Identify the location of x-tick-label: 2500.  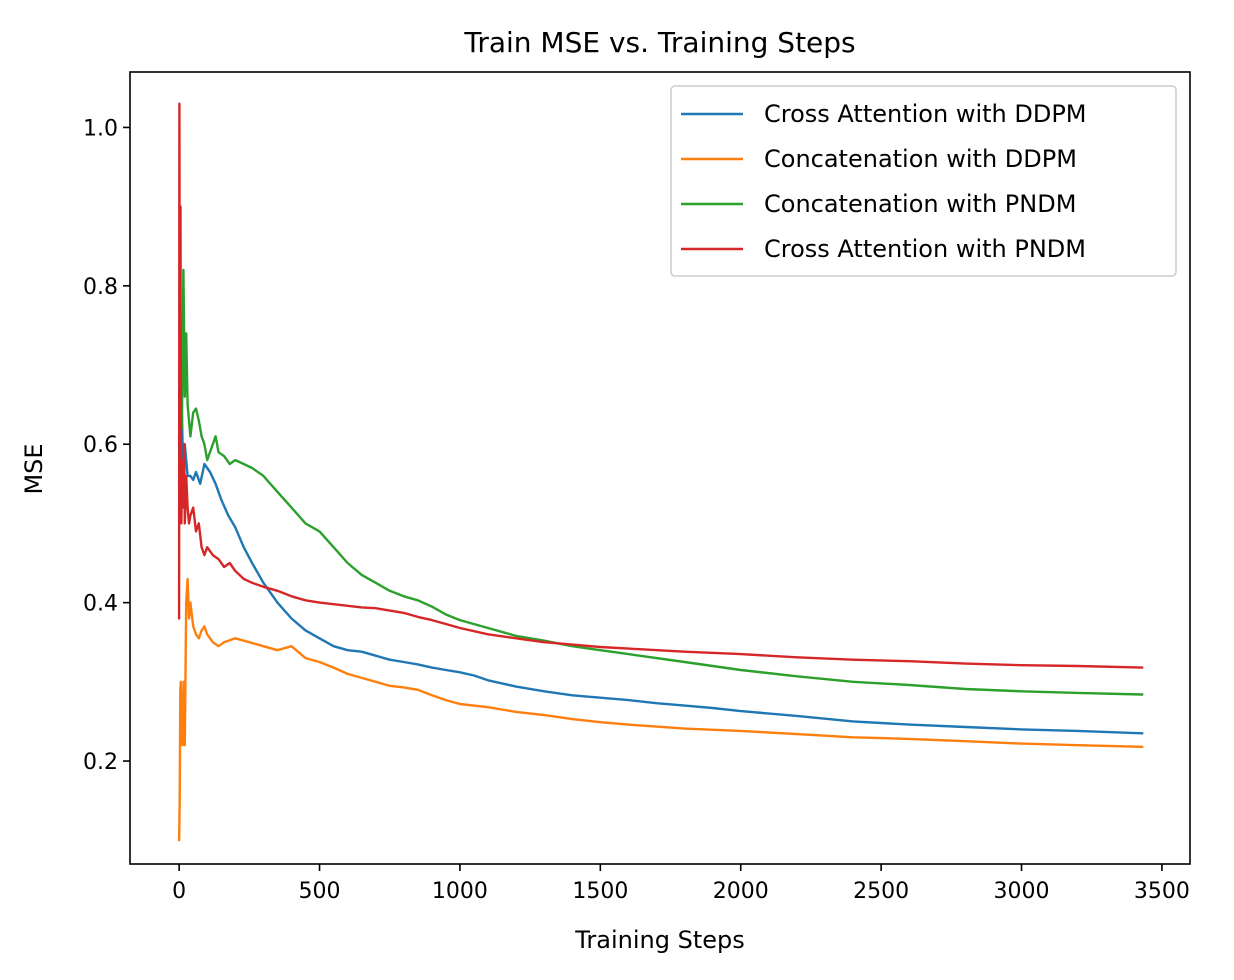
(881, 891).